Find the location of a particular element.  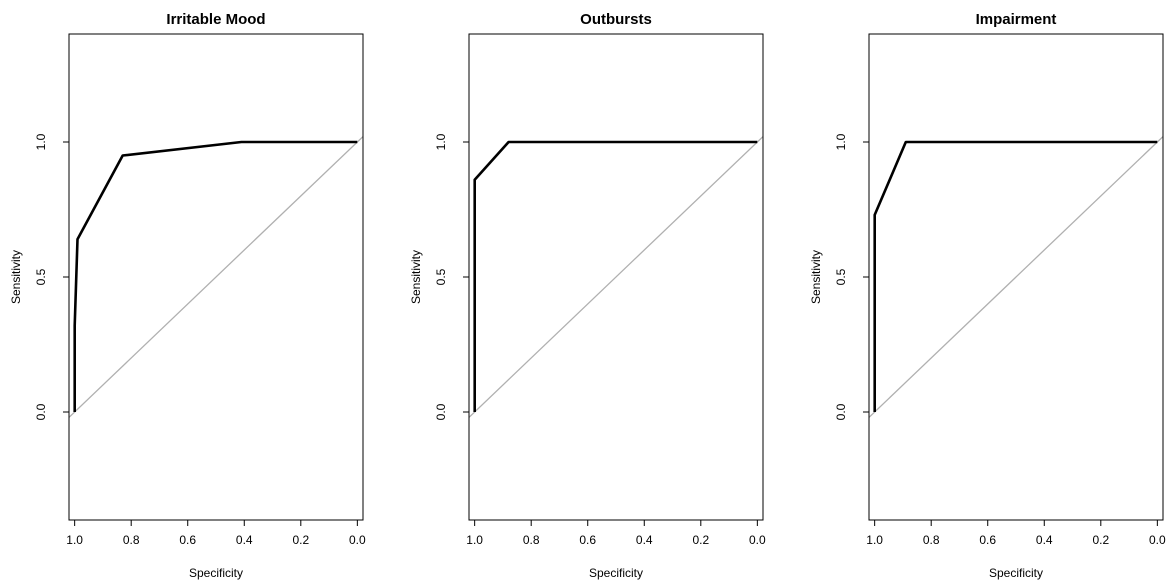

chart-title: Outbursts is located at coordinates (616, 19).